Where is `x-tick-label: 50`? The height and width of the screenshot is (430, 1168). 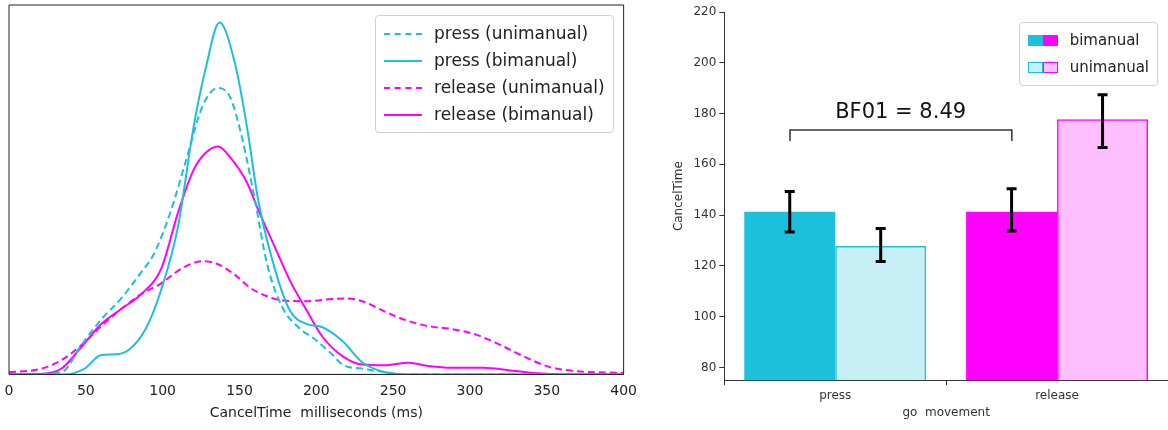 x-tick-label: 50 is located at coordinates (85, 390).